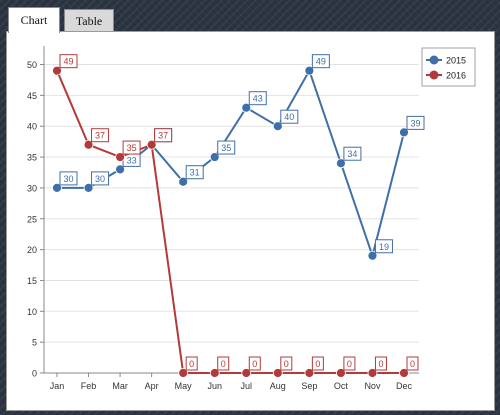 Image resolution: width=500 pixels, height=415 pixels. Describe the element at coordinates (456, 76) in the screenshot. I see `legend-label: 2016` at that location.